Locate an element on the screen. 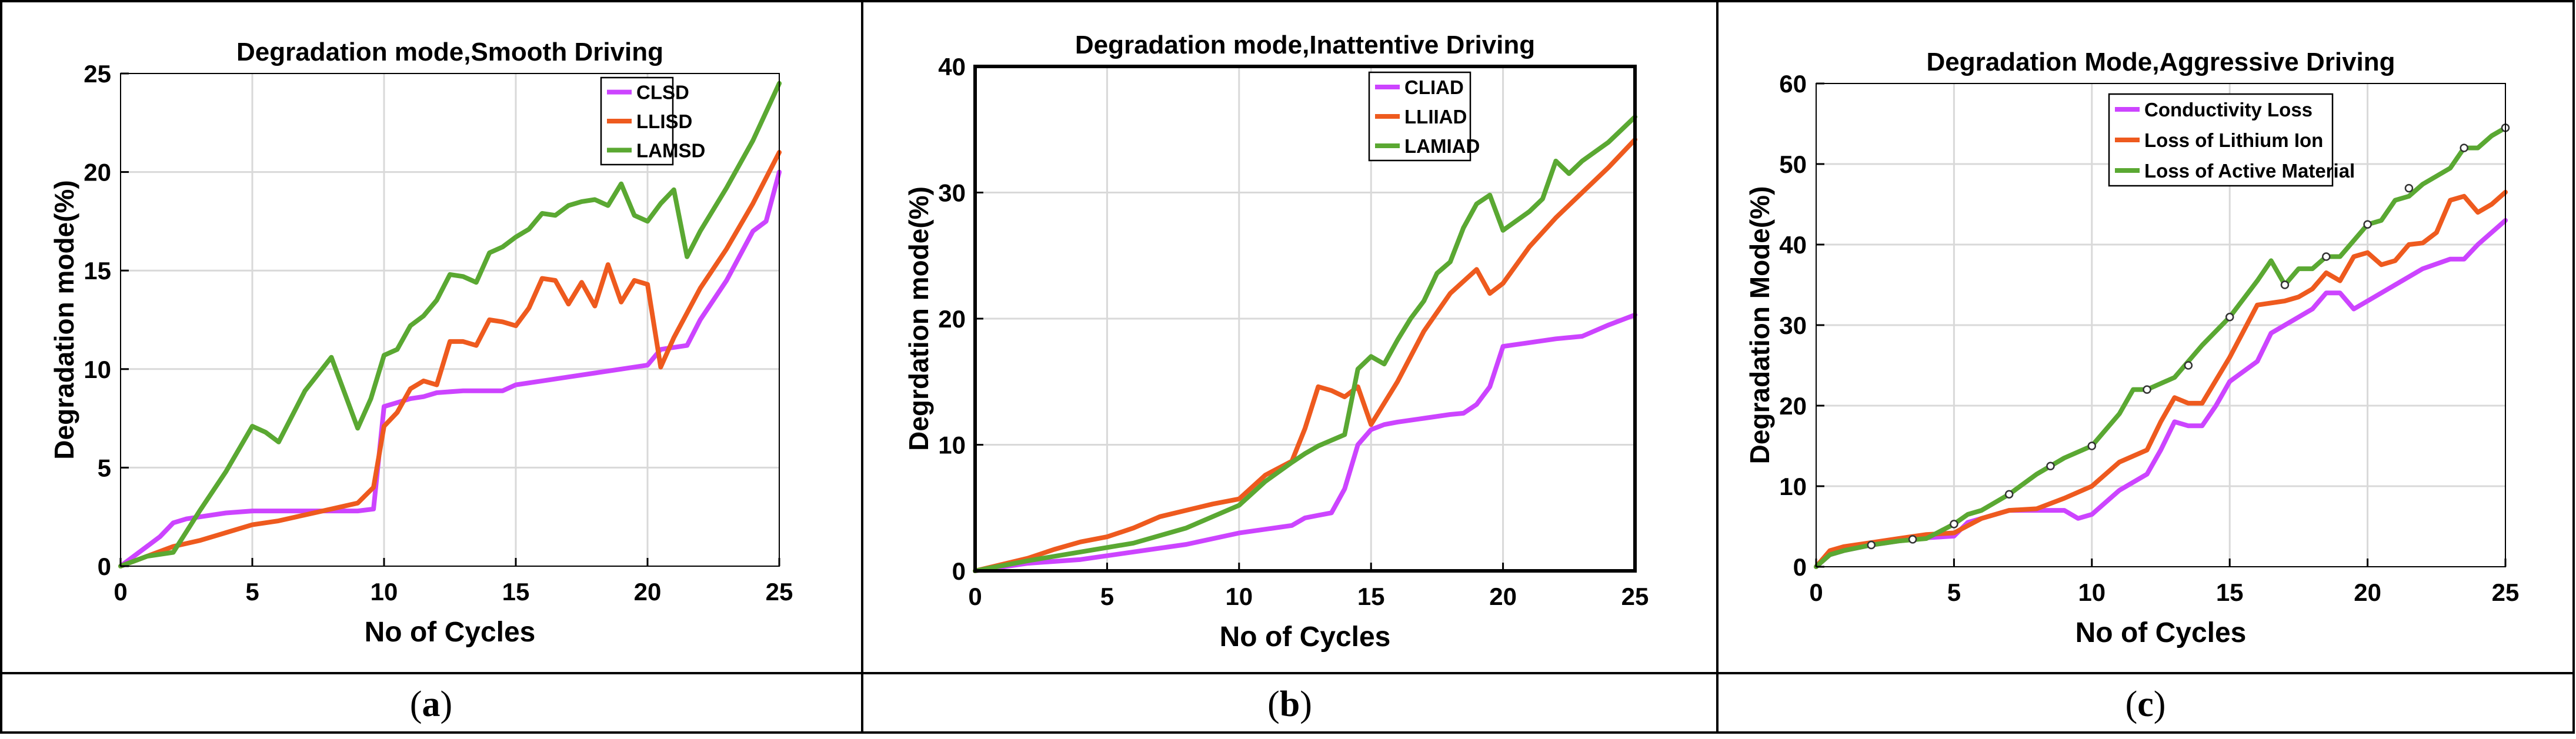 This screenshot has height=739, width=2576. legend-label-1: LLIIAD is located at coordinates (1435, 117).